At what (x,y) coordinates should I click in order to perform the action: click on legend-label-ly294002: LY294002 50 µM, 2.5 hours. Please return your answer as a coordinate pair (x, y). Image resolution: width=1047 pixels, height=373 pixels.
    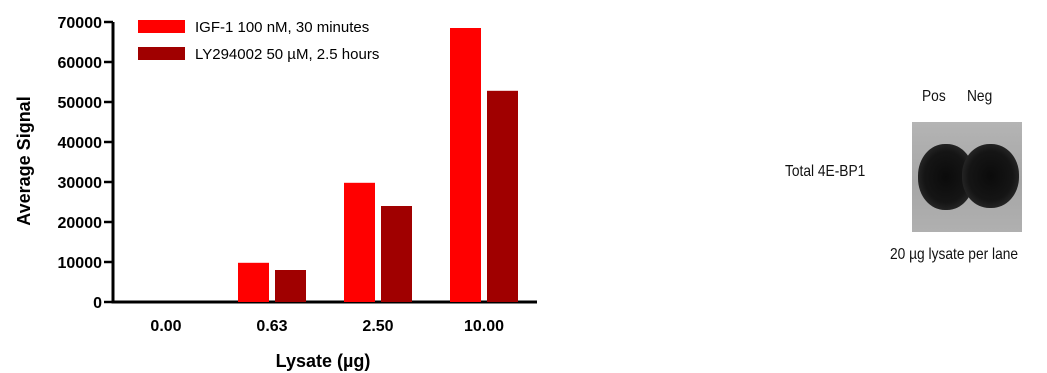
    Looking at the image, I should click on (287, 54).